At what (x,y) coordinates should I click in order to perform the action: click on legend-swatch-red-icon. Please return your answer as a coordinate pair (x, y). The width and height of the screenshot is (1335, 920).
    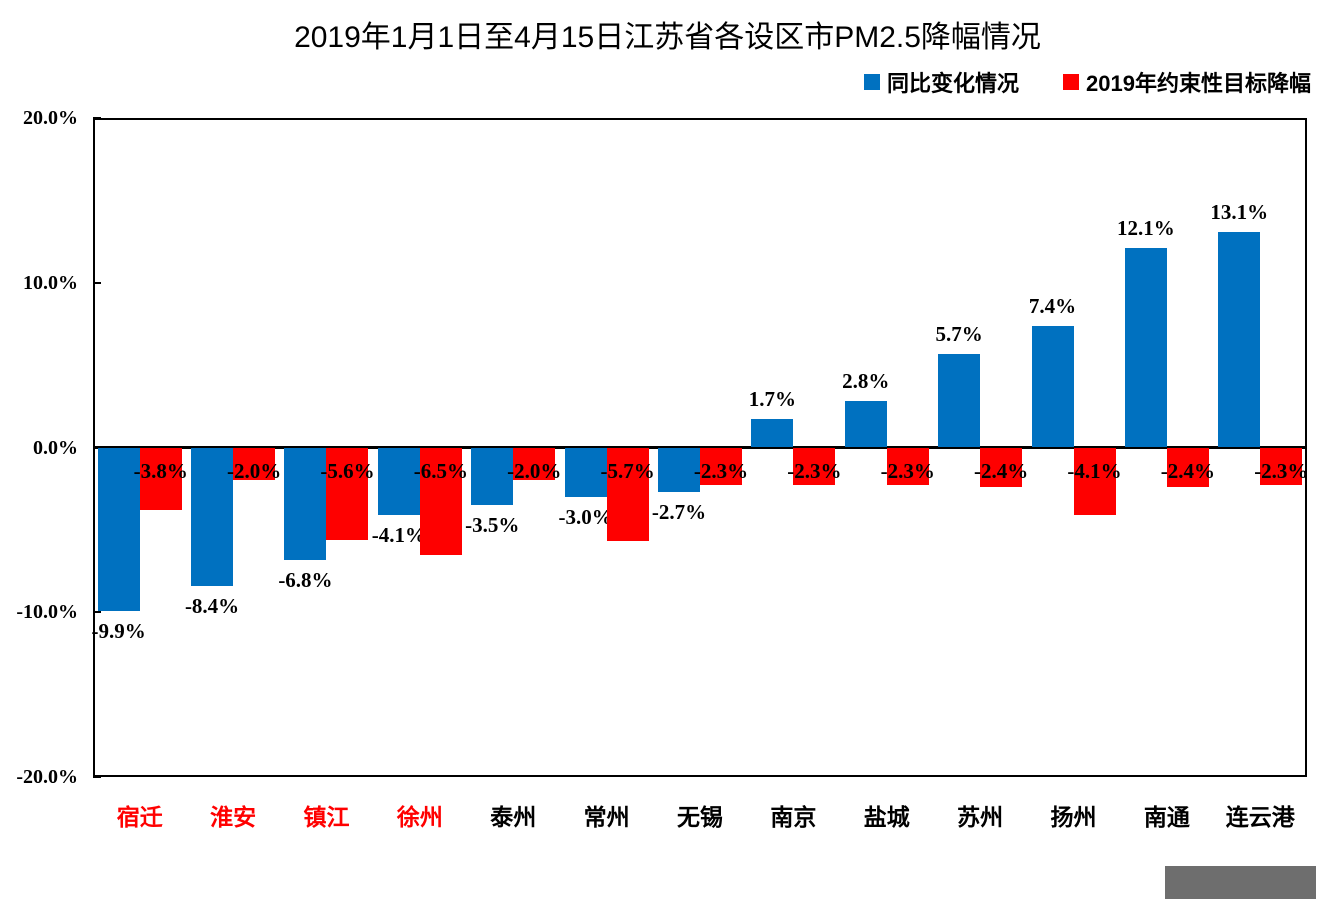
    Looking at the image, I should click on (1071, 82).